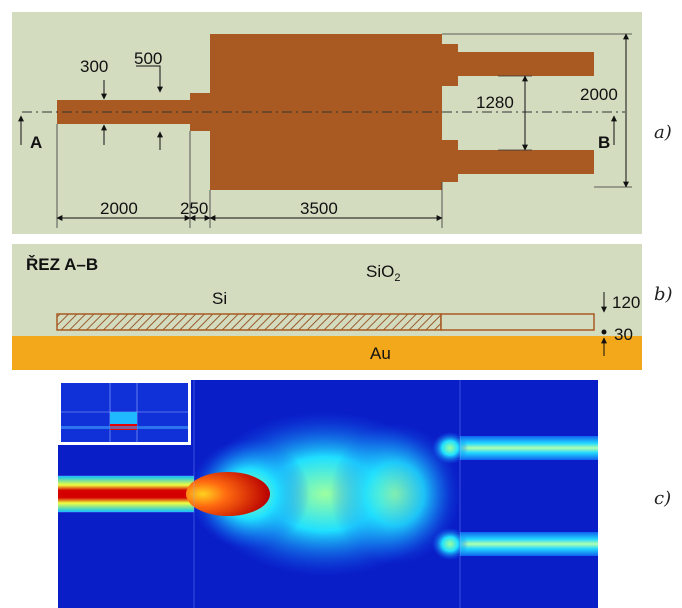 Image resolution: width=682 pixels, height=608 pixels. What do you see at coordinates (148, 58) in the screenshot?
I see `dim-500: 500` at bounding box center [148, 58].